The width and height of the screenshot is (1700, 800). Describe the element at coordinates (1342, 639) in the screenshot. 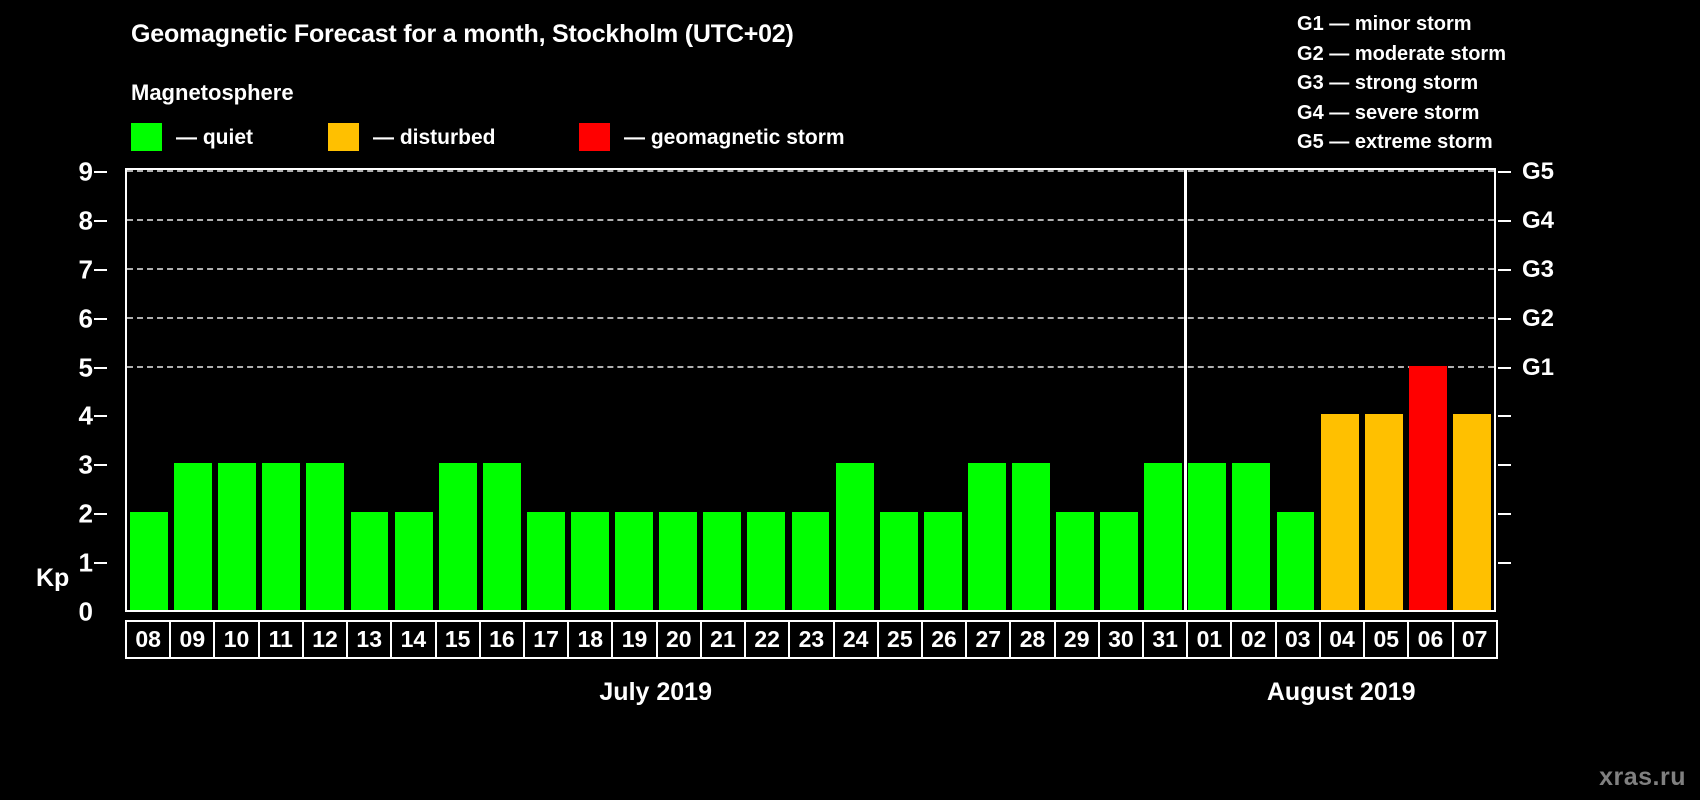

I see `date-cell: 04` at that location.